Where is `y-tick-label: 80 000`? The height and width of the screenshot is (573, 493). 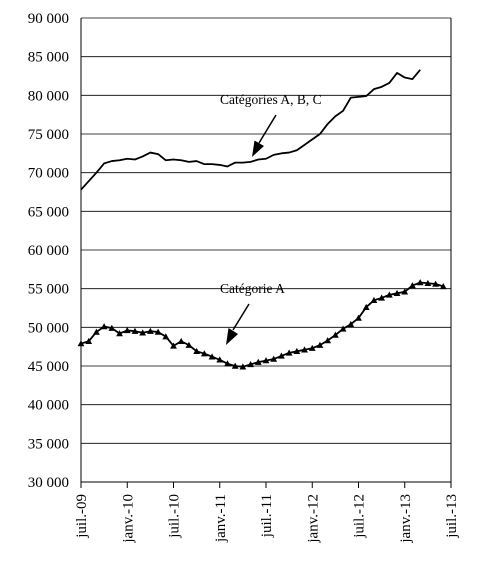 y-tick-label: 80 000 is located at coordinates (48, 96).